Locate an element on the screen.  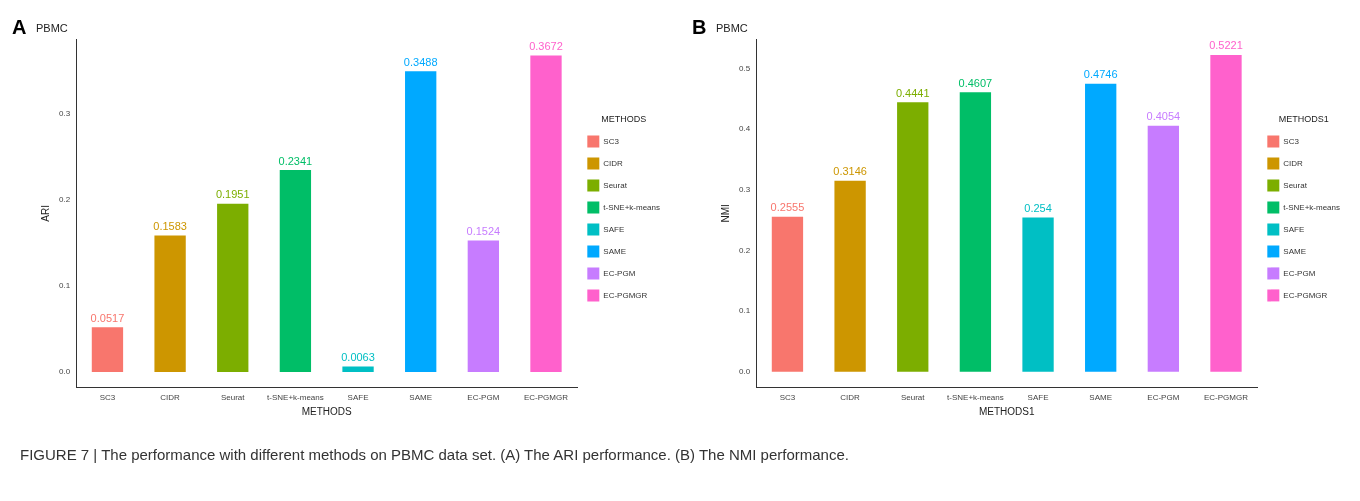
data-label: 0.2341 is located at coordinates (295, 160).